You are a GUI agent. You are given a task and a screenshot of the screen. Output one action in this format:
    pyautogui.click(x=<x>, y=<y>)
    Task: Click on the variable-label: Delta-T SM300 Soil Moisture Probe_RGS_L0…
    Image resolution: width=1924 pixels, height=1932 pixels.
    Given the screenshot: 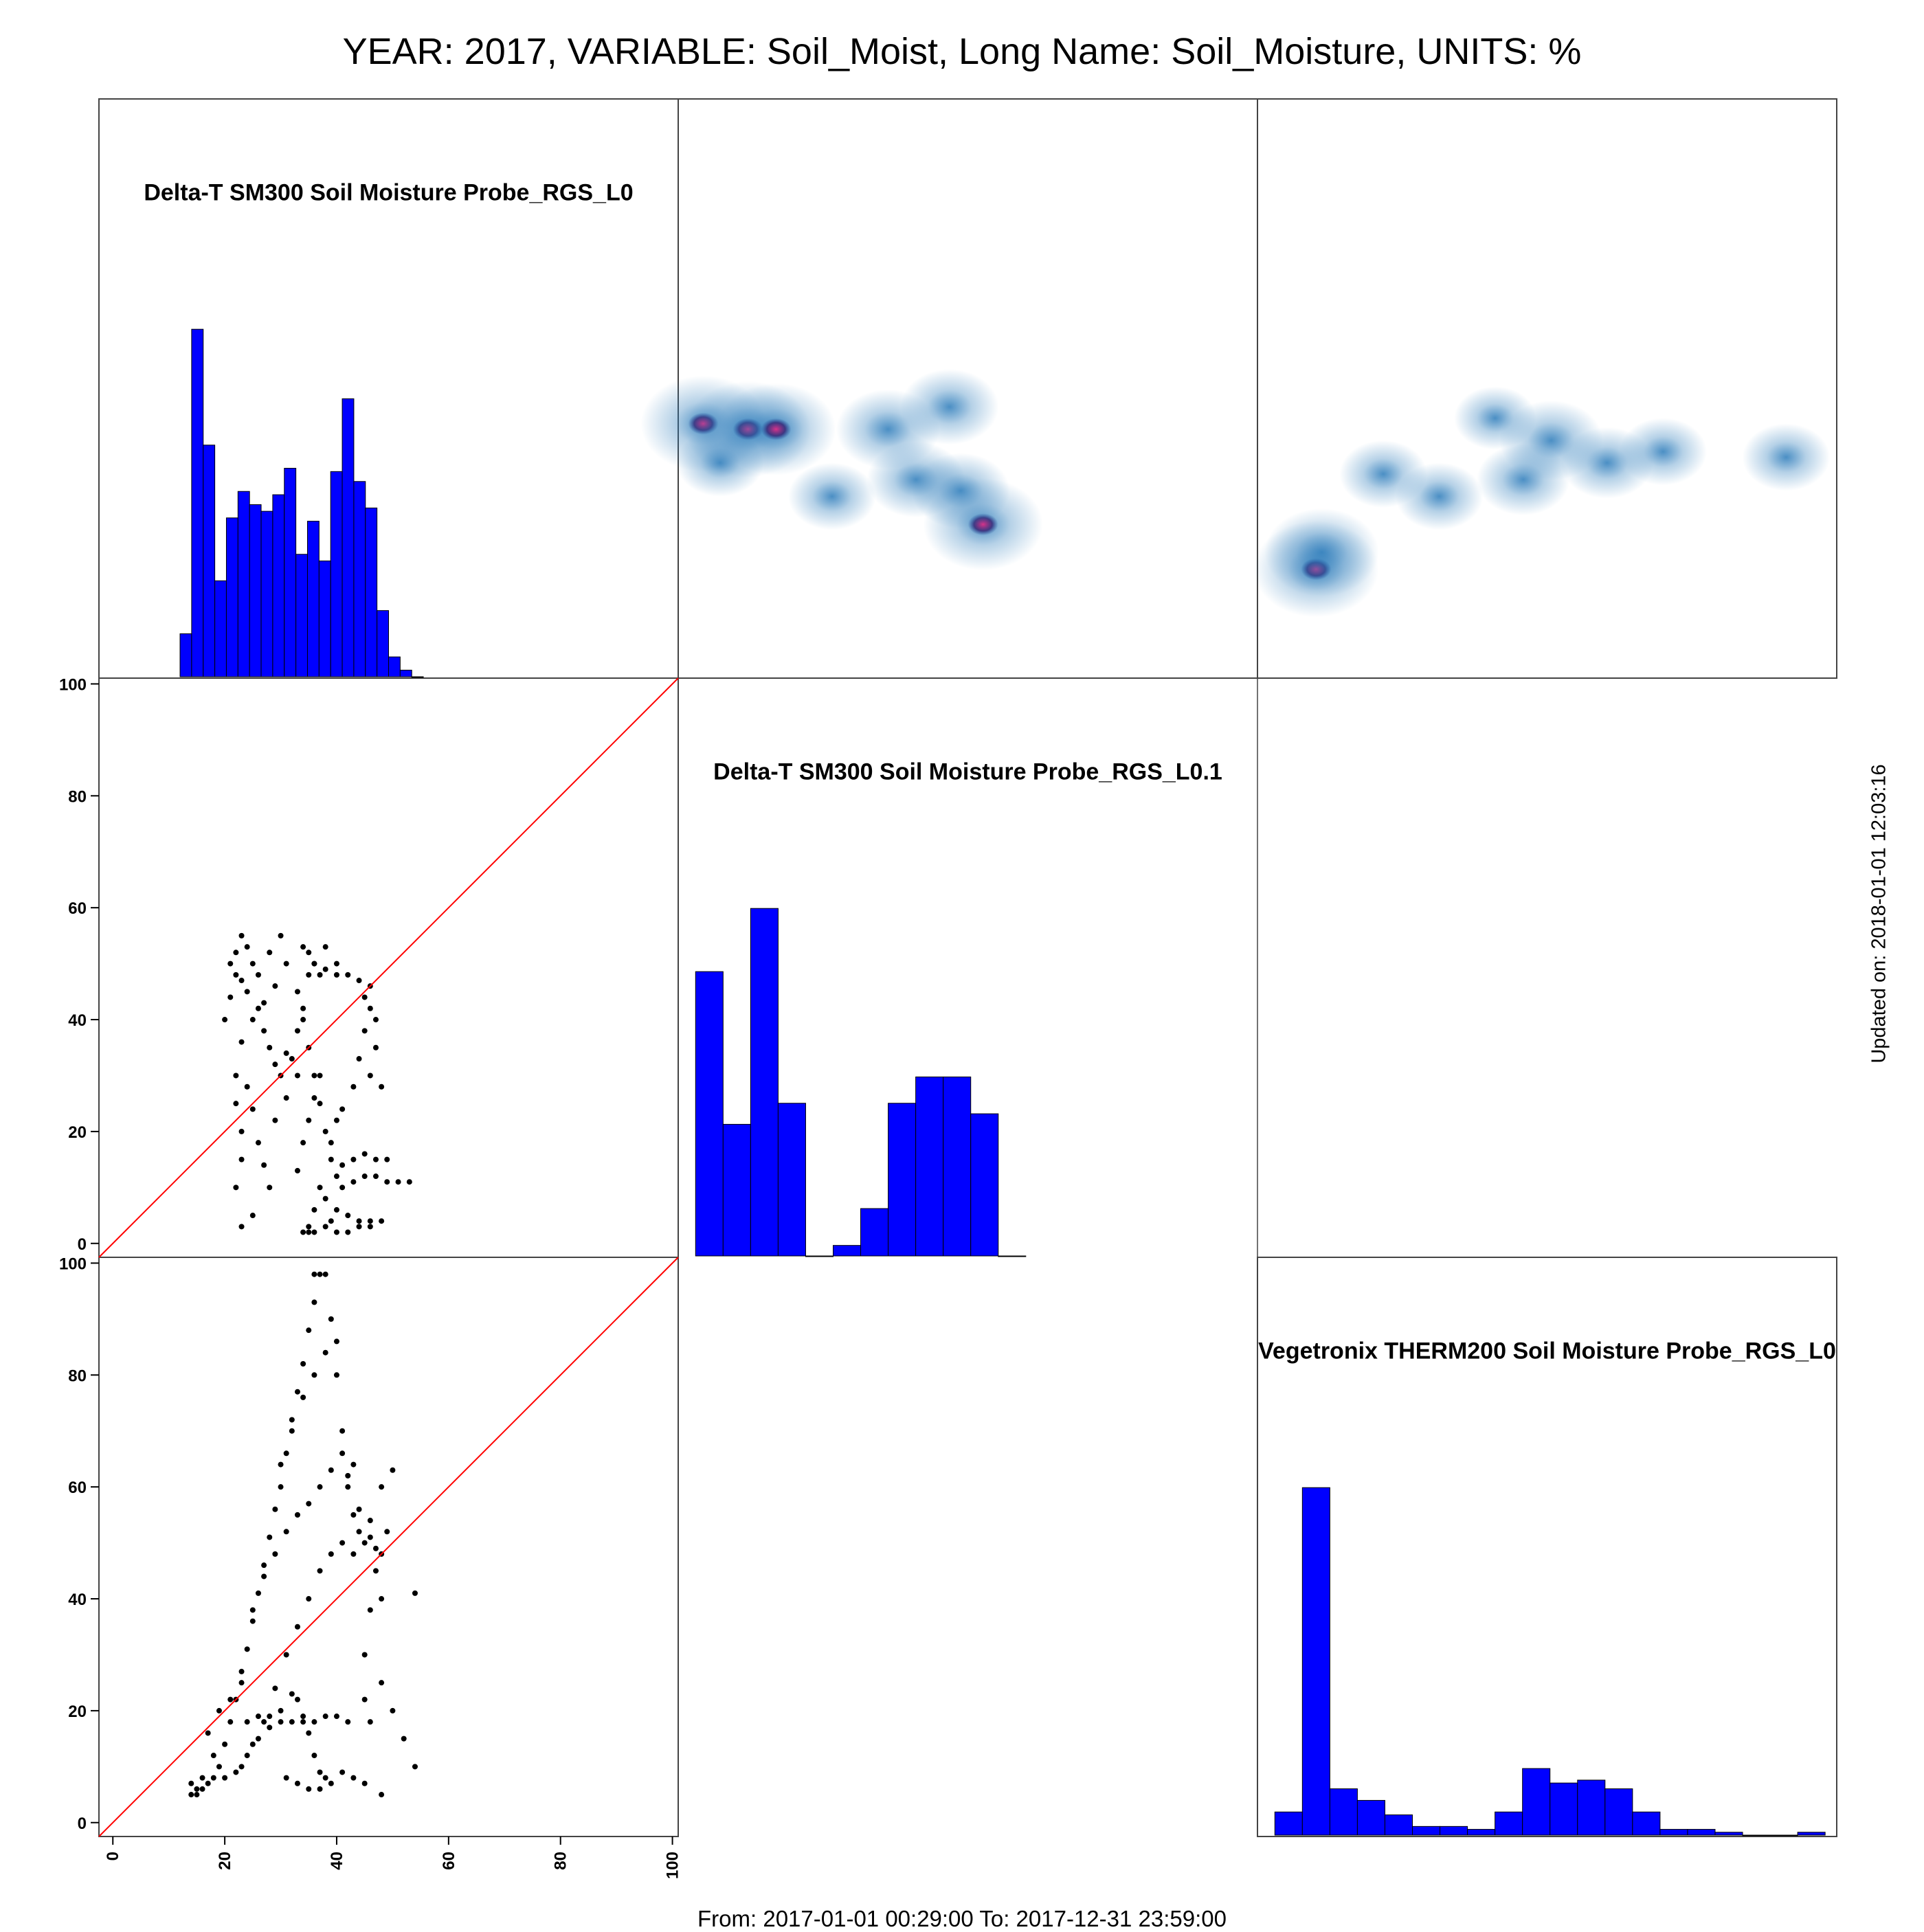 What is the action you would take?
    pyautogui.click(x=968, y=772)
    